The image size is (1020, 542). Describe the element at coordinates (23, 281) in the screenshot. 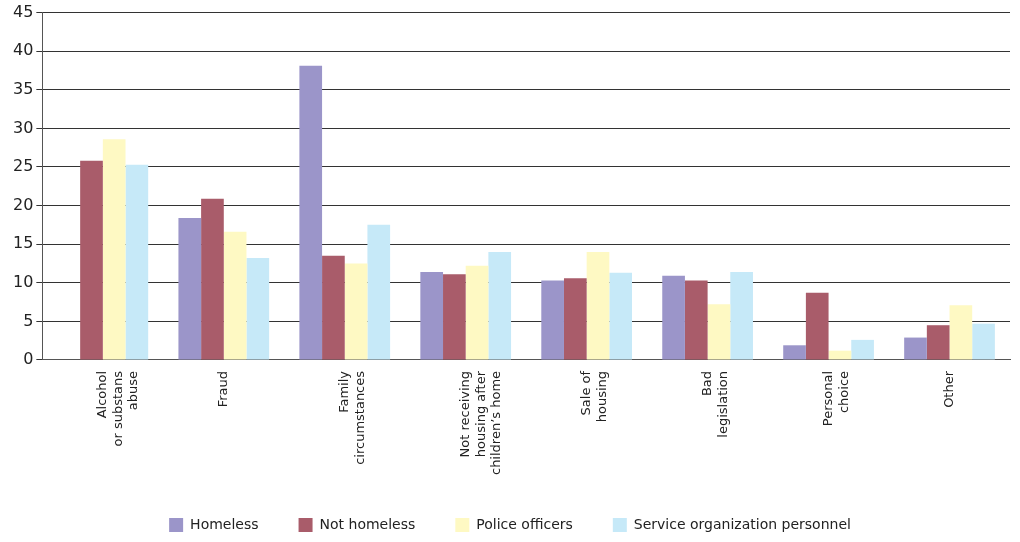

I see `y-tick-label: 10` at that location.